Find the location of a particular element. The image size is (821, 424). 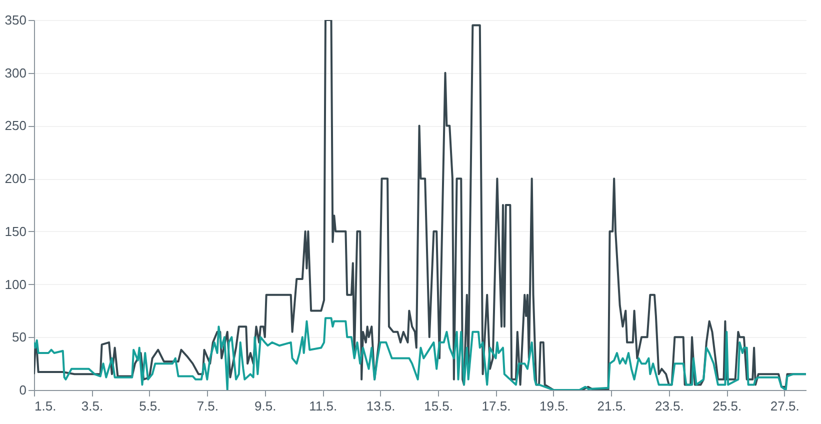

x-tick-label: 3.5. is located at coordinates (92, 406).